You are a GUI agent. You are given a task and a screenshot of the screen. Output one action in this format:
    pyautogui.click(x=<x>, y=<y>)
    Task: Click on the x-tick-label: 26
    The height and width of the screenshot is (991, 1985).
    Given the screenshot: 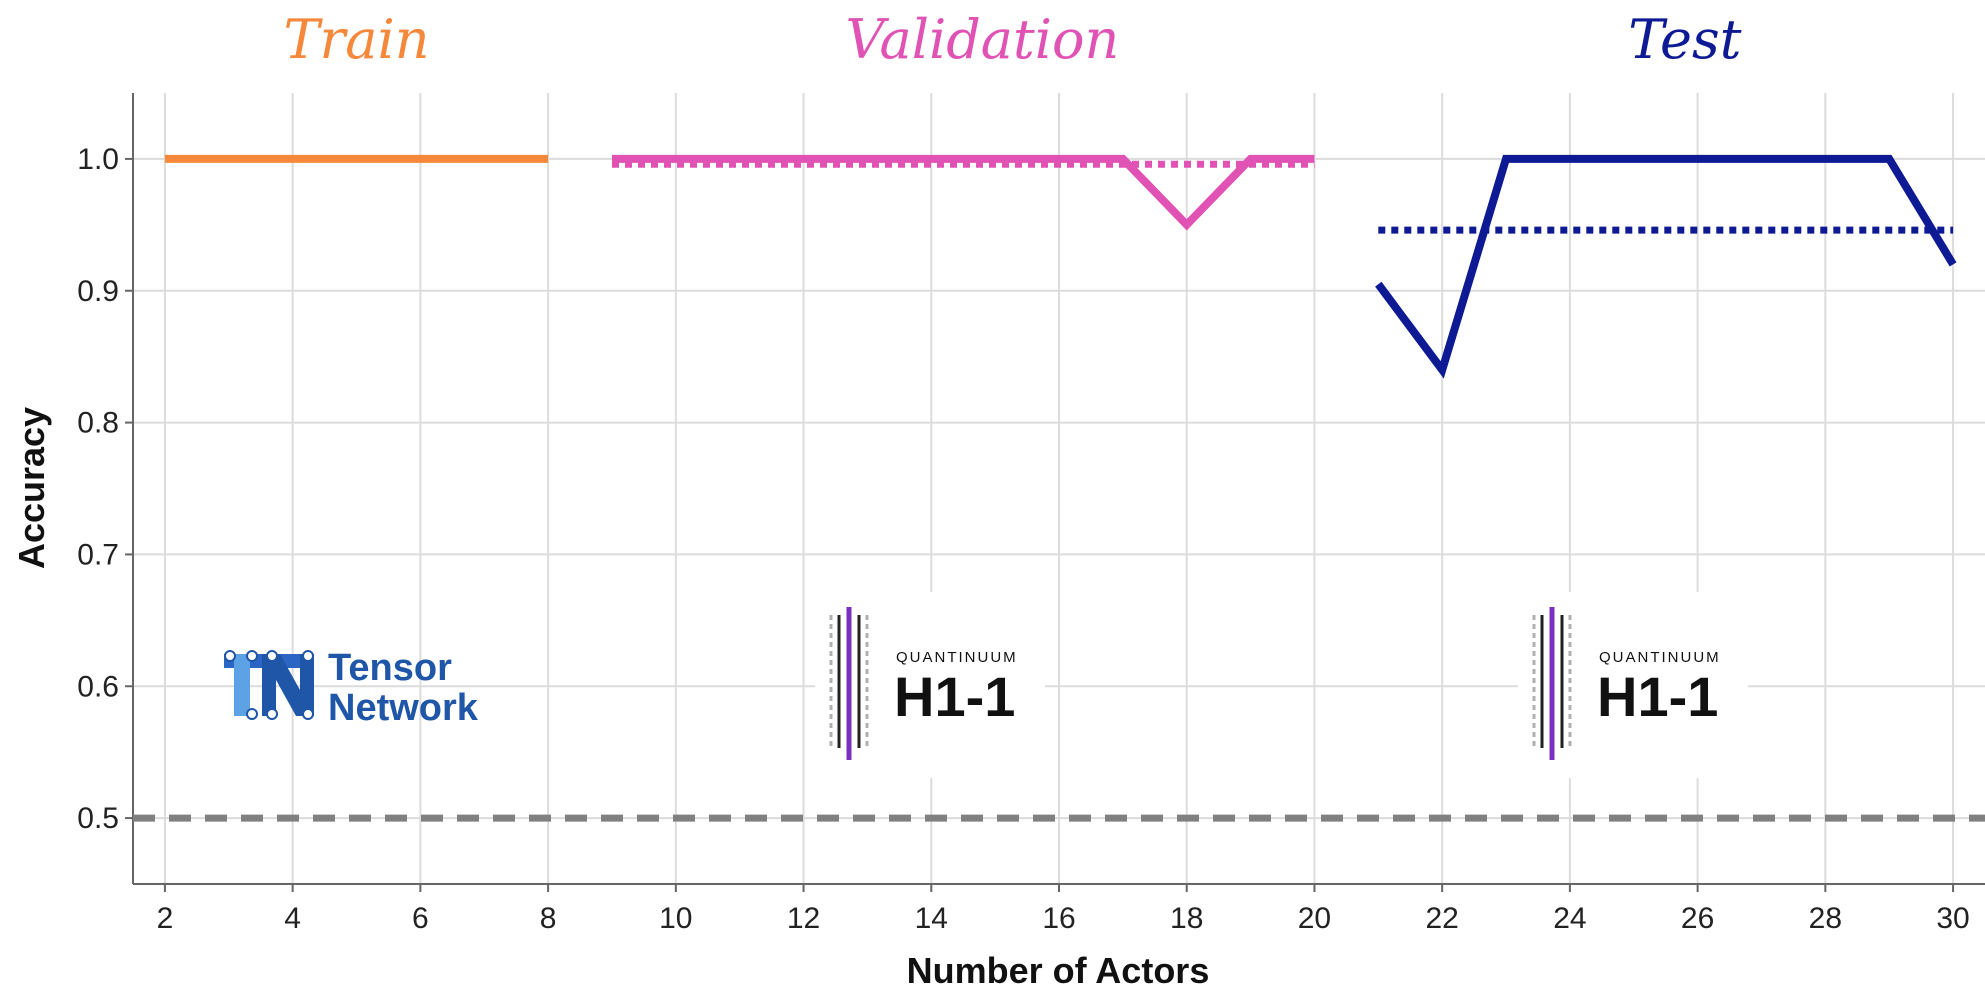 What is the action you would take?
    pyautogui.click(x=1697, y=918)
    